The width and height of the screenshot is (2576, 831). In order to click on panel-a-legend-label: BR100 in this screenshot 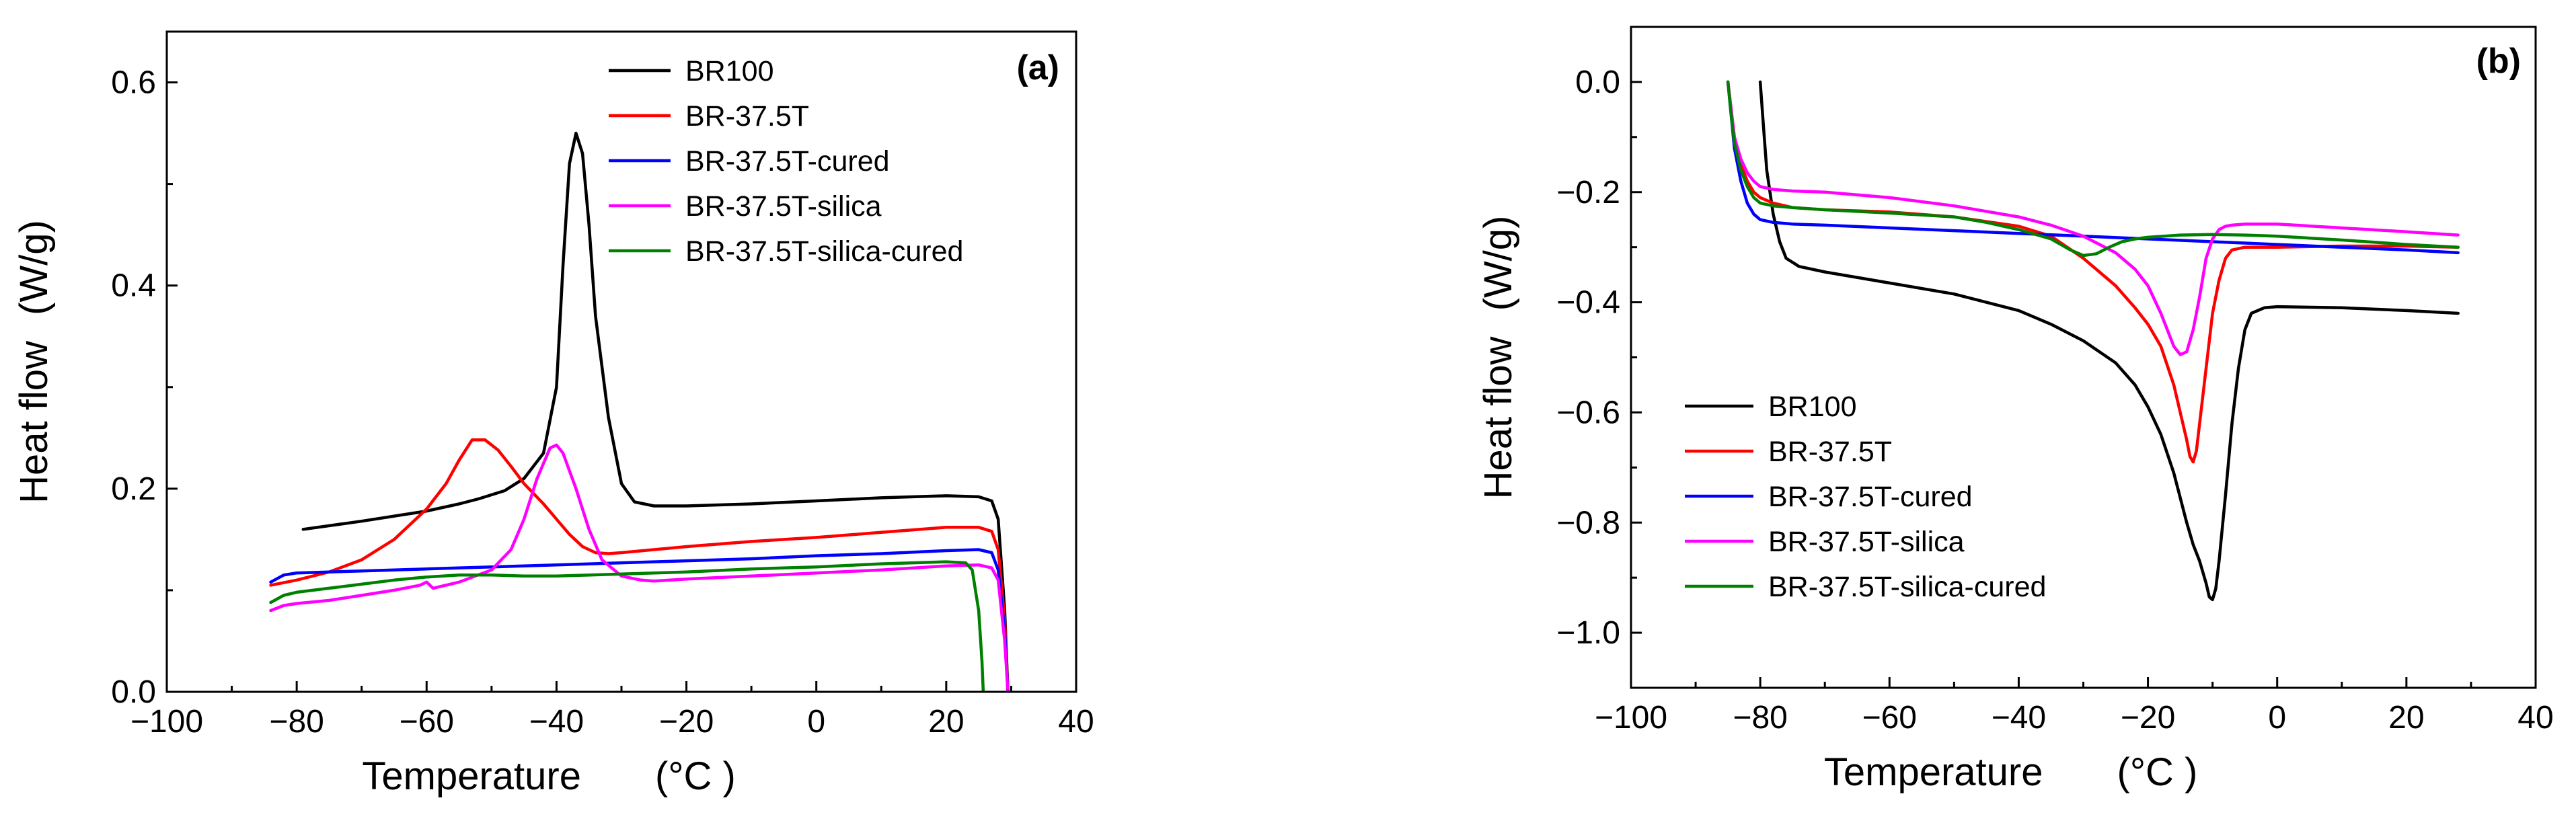, I will do `click(729, 71)`.